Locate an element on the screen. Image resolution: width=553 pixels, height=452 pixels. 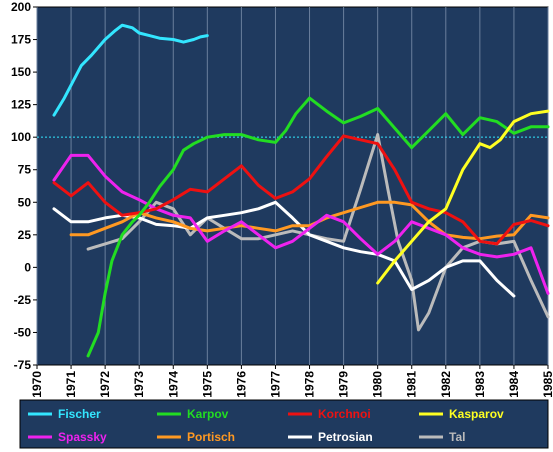
y-tick-label: 200 is located at coordinates (21, 7).